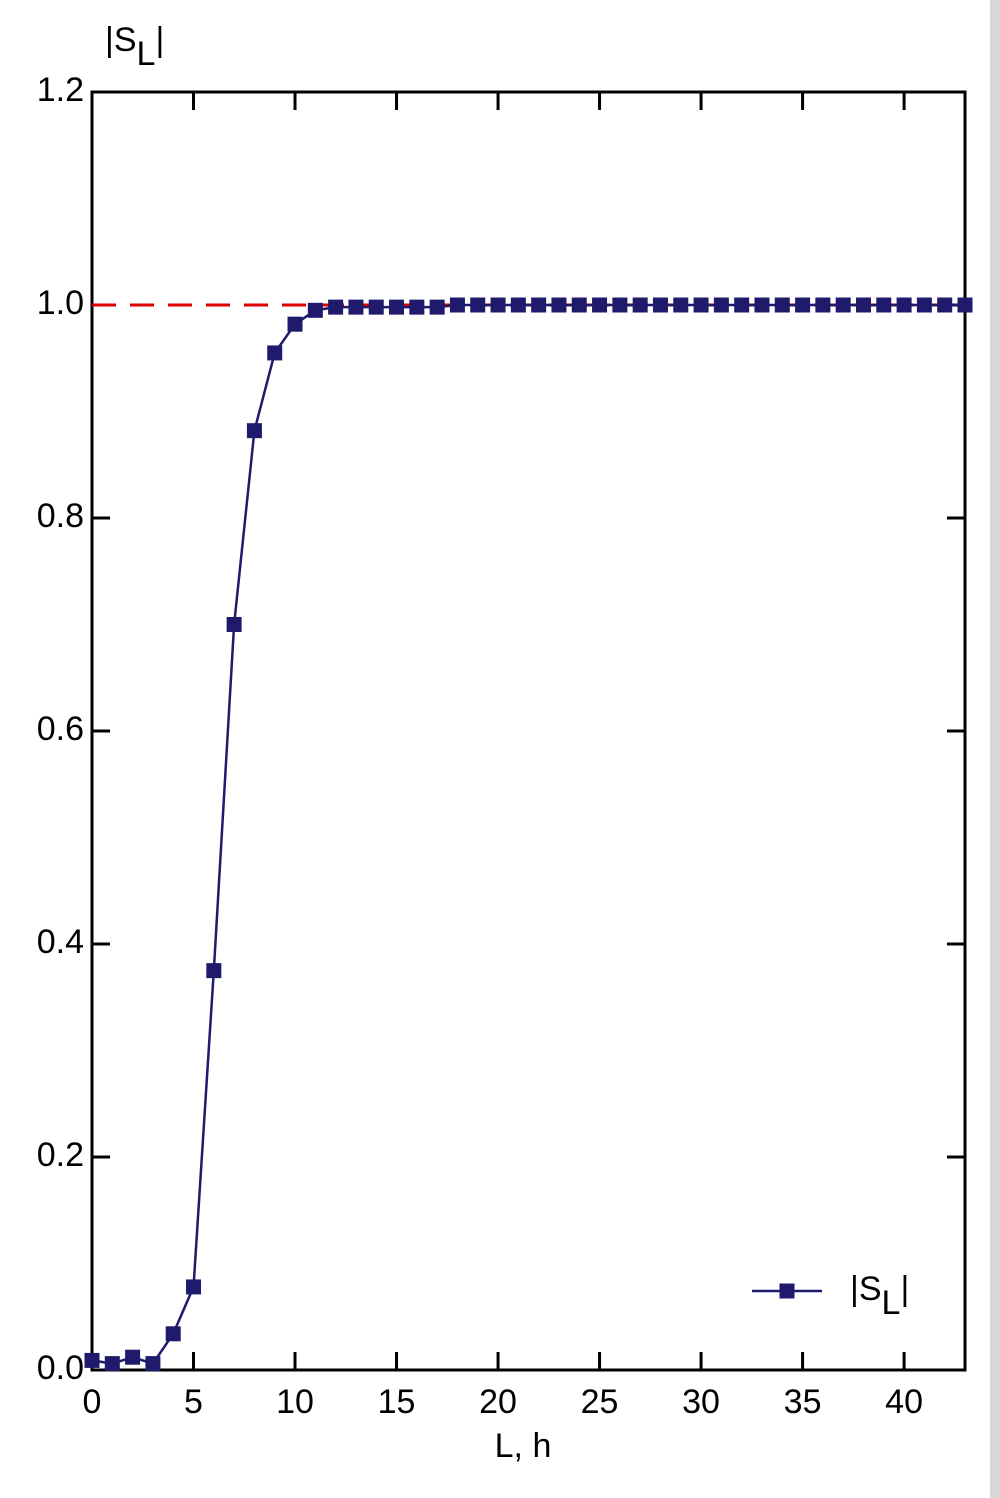 This screenshot has height=1498, width=1000. I want to click on edge-strip, so click(995, 749).